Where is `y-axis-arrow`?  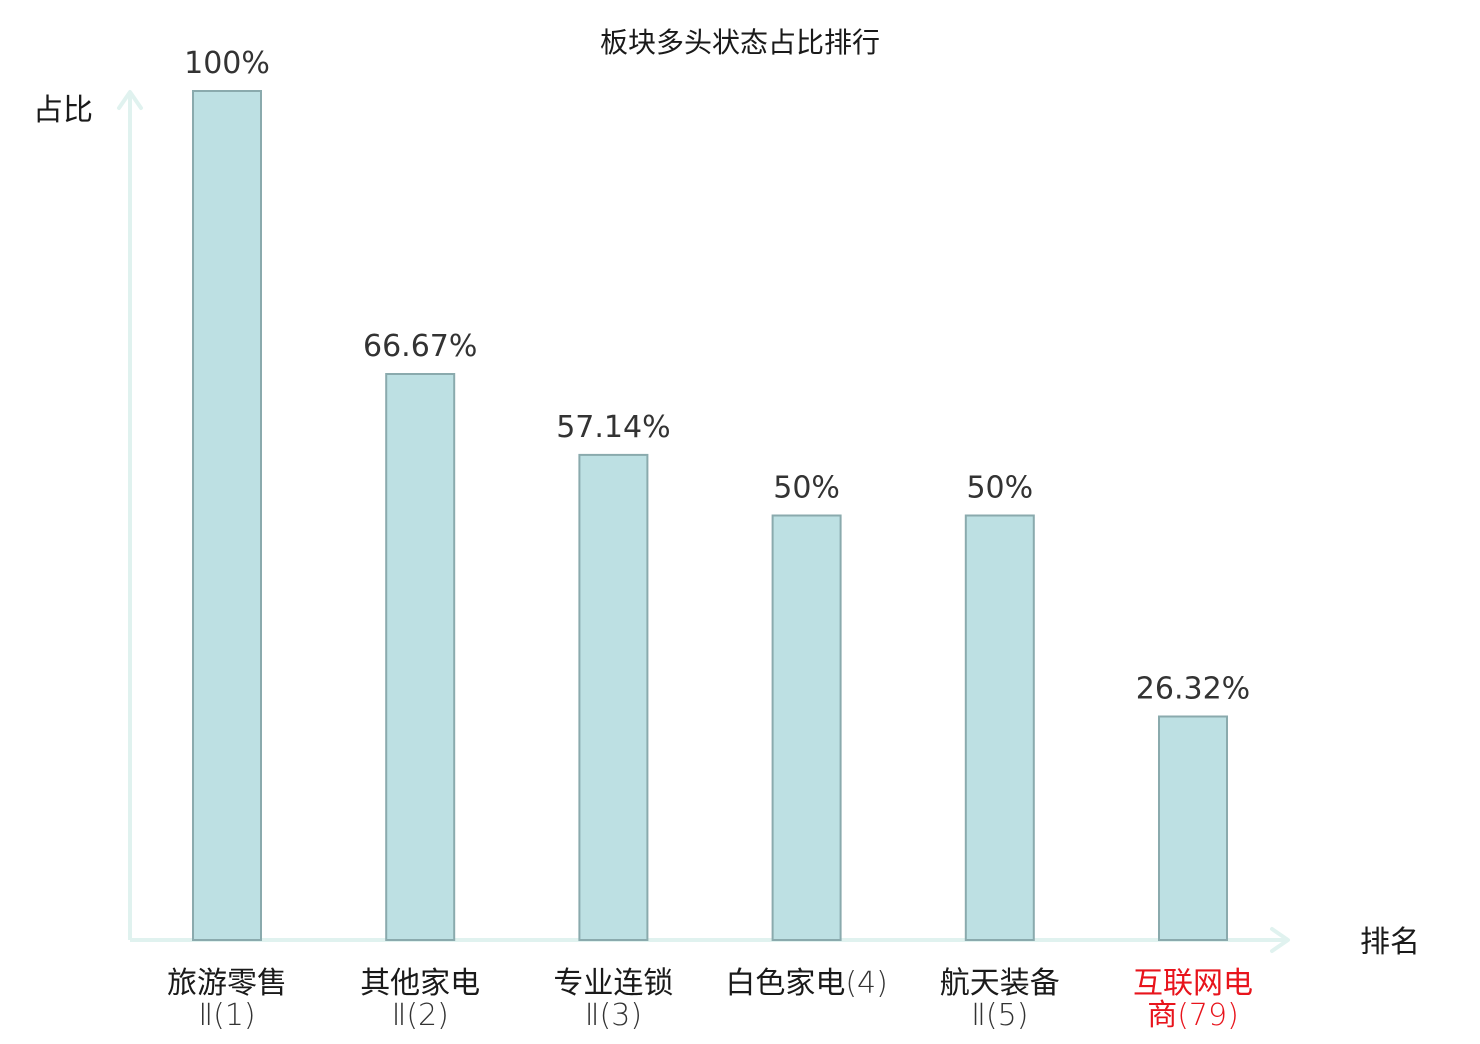 y-axis-arrow is located at coordinates (130, 100).